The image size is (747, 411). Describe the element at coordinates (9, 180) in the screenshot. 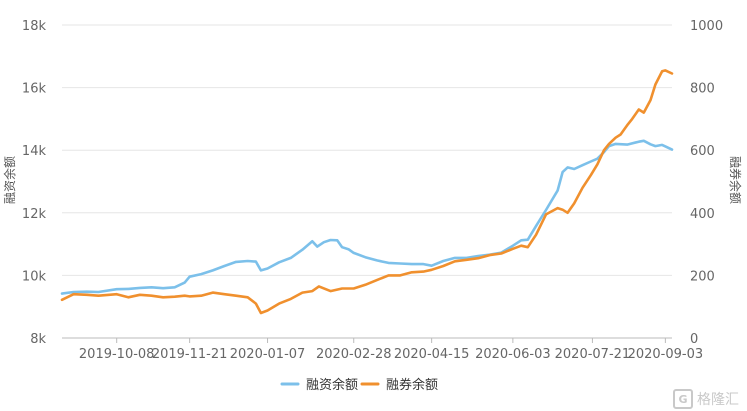

I see `y-axis-left-title: 融资余额` at that location.